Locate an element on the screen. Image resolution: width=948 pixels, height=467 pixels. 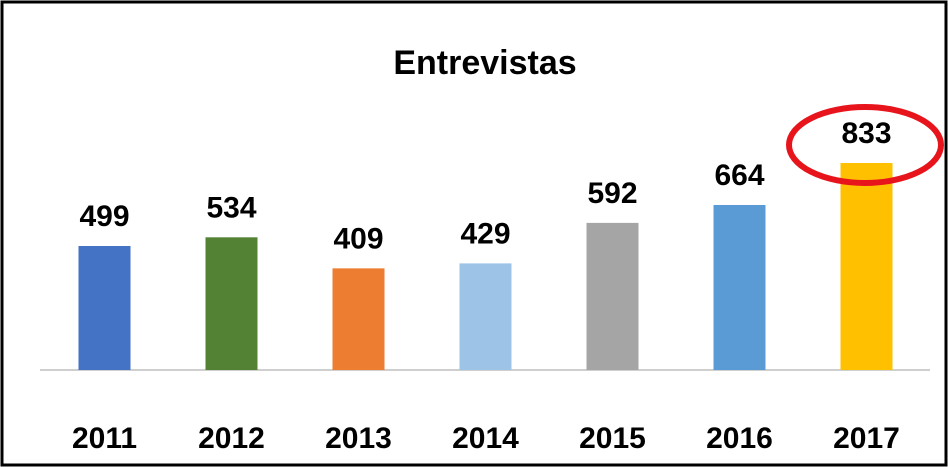
chart-title: Entrevistas is located at coordinates (484, 63).